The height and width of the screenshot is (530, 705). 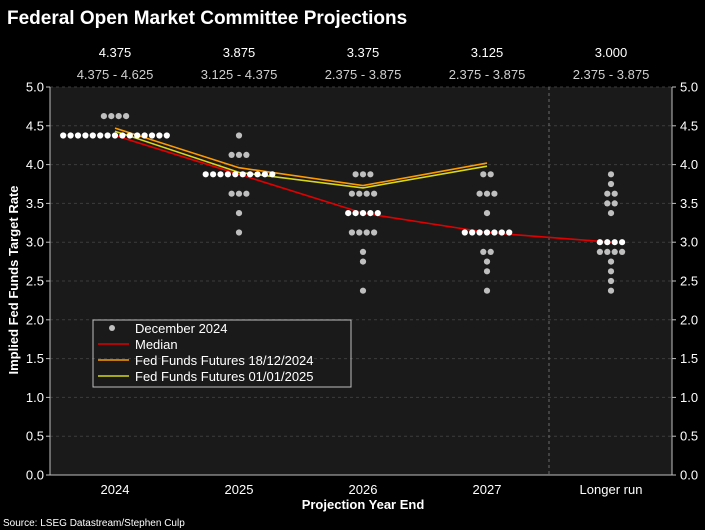 I want to click on y-tick-label-left: 4.0, so click(x=35, y=164).